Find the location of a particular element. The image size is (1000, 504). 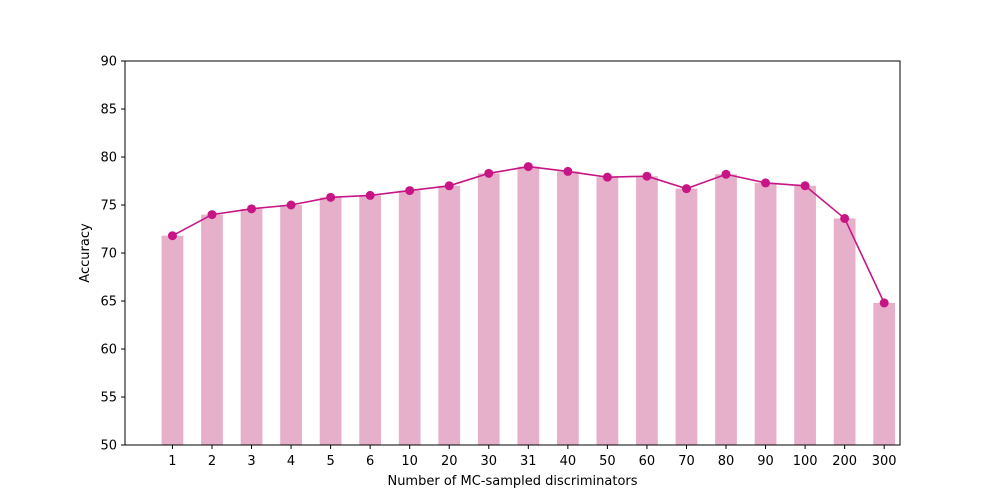

x-axis: 1 2 3 4 5 6 10 20 30 31 40 50 60 70 80 90 100 200 300 is located at coordinates (532, 457).